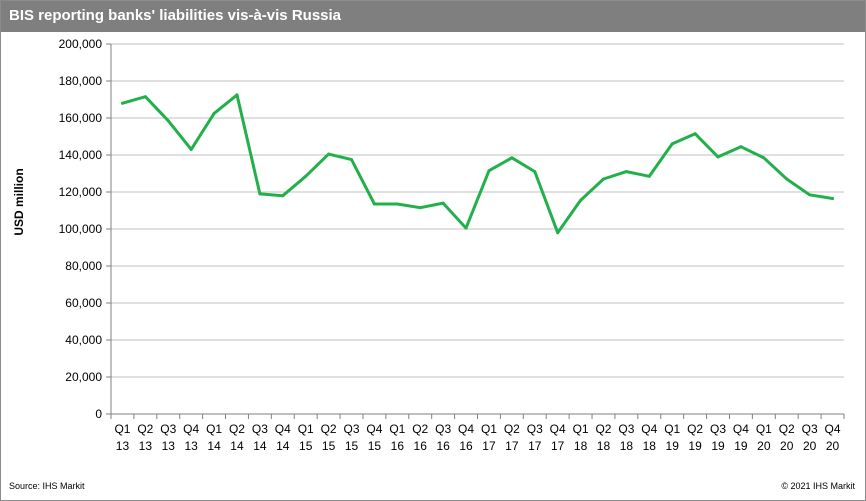  Describe the element at coordinates (787, 437) in the screenshot. I see `x-tick-label: Q2 20` at that location.